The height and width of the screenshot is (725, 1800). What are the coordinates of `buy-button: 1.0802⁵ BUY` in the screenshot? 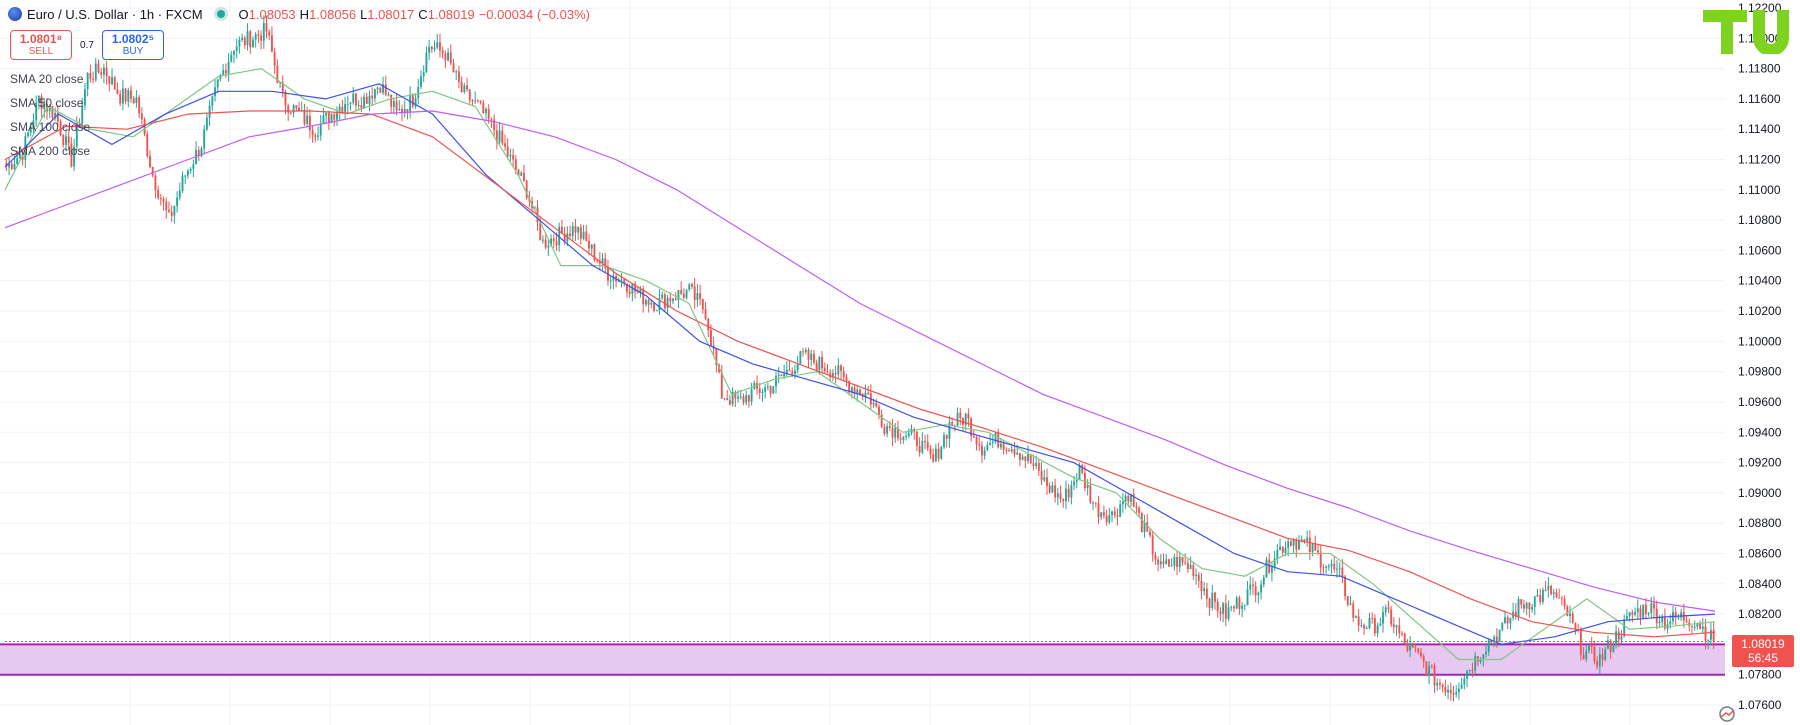 It's located at (133, 45).